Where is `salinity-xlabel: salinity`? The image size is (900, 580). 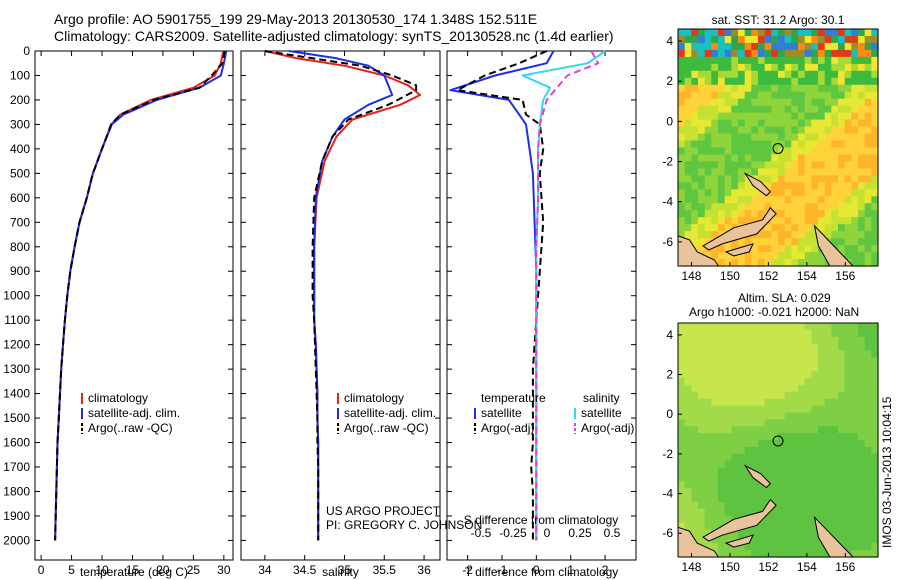
salinity-xlabel: salinity is located at coordinates (340, 572).